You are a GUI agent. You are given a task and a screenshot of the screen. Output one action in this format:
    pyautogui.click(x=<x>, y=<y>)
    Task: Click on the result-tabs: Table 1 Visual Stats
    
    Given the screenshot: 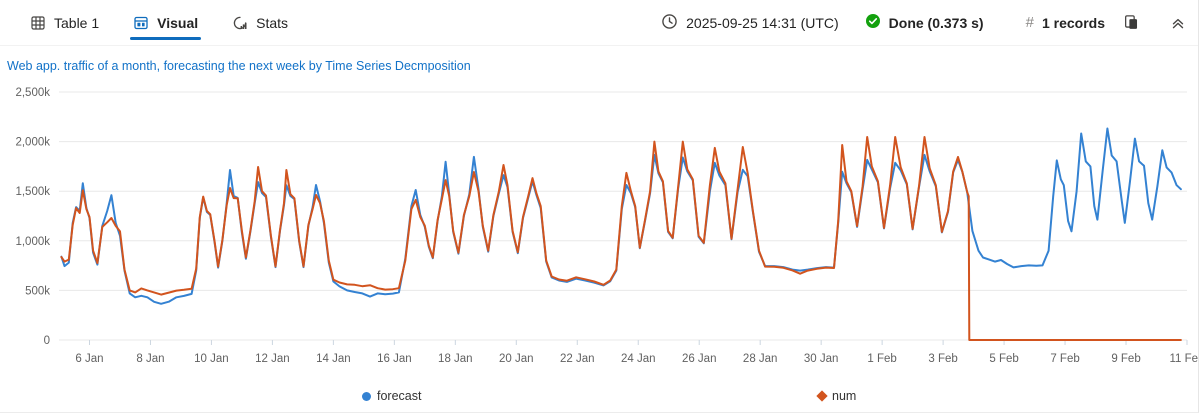 What is the action you would take?
    pyautogui.click(x=144, y=22)
    